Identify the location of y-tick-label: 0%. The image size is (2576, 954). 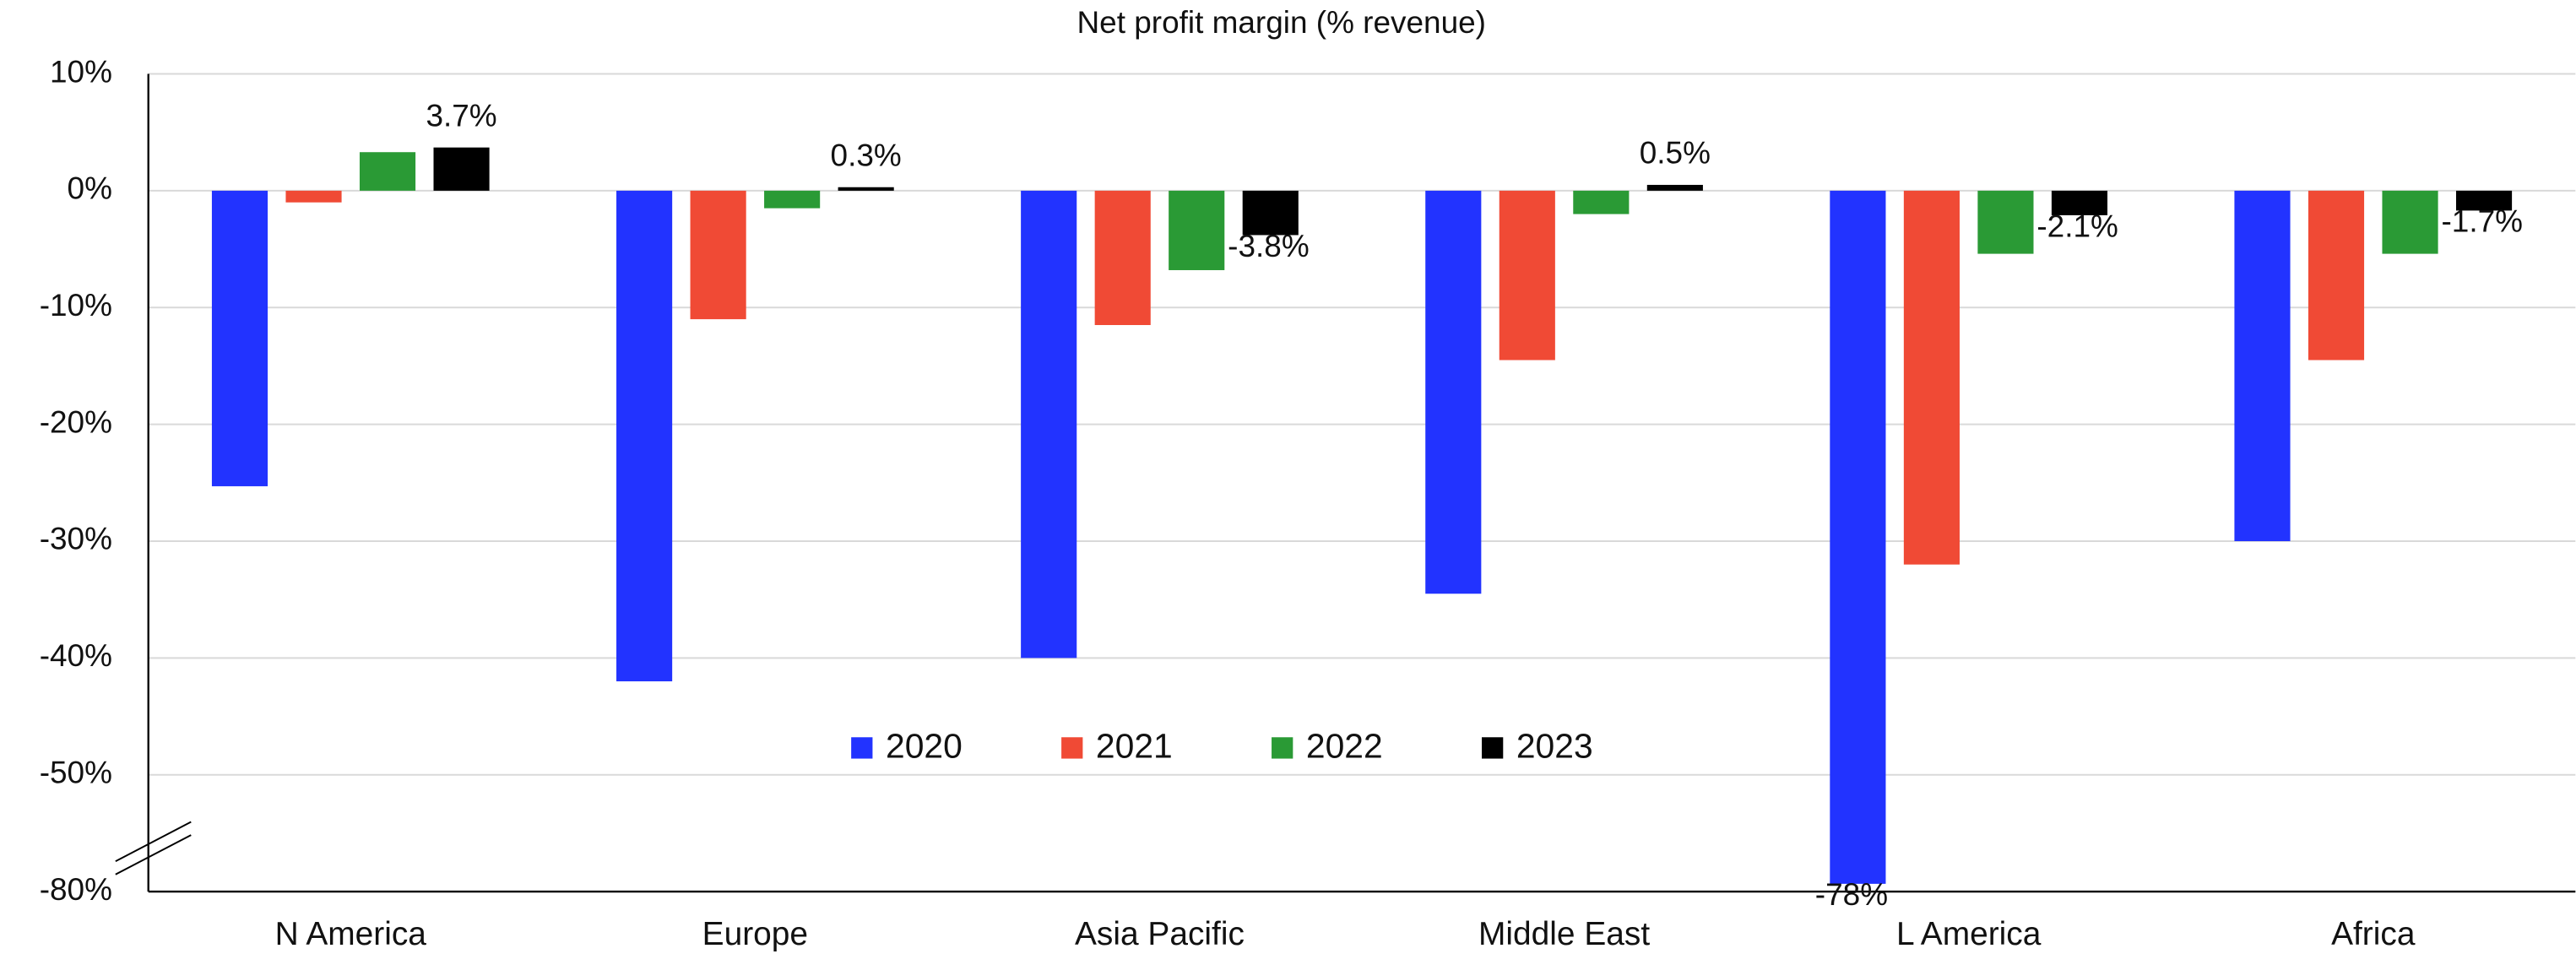
(90, 188).